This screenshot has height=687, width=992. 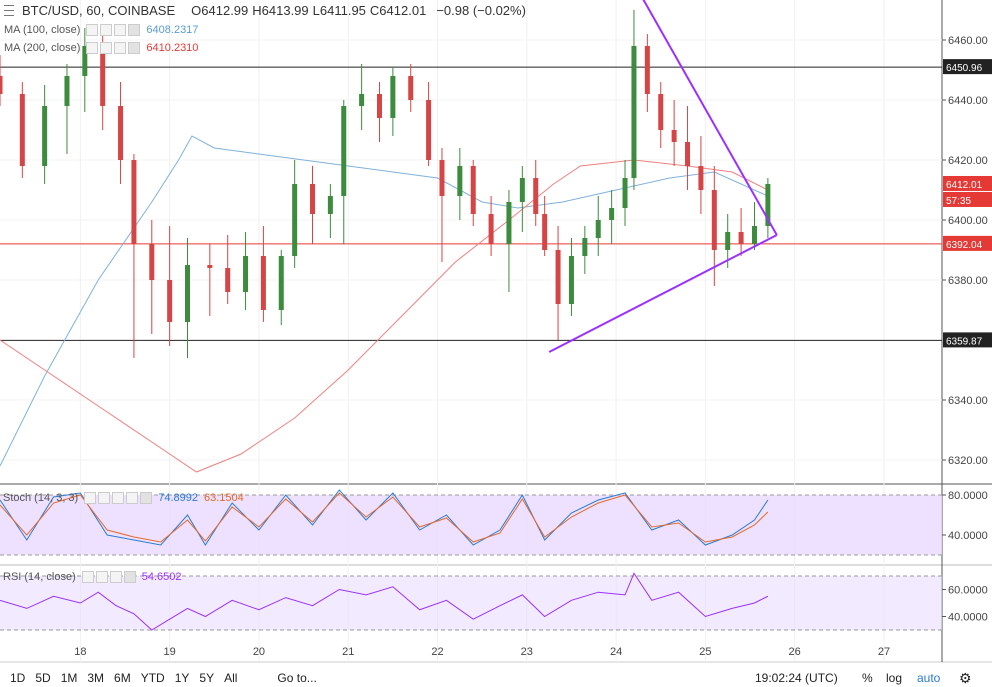 I want to click on timeframe-5d: 5D, so click(x=43, y=678).